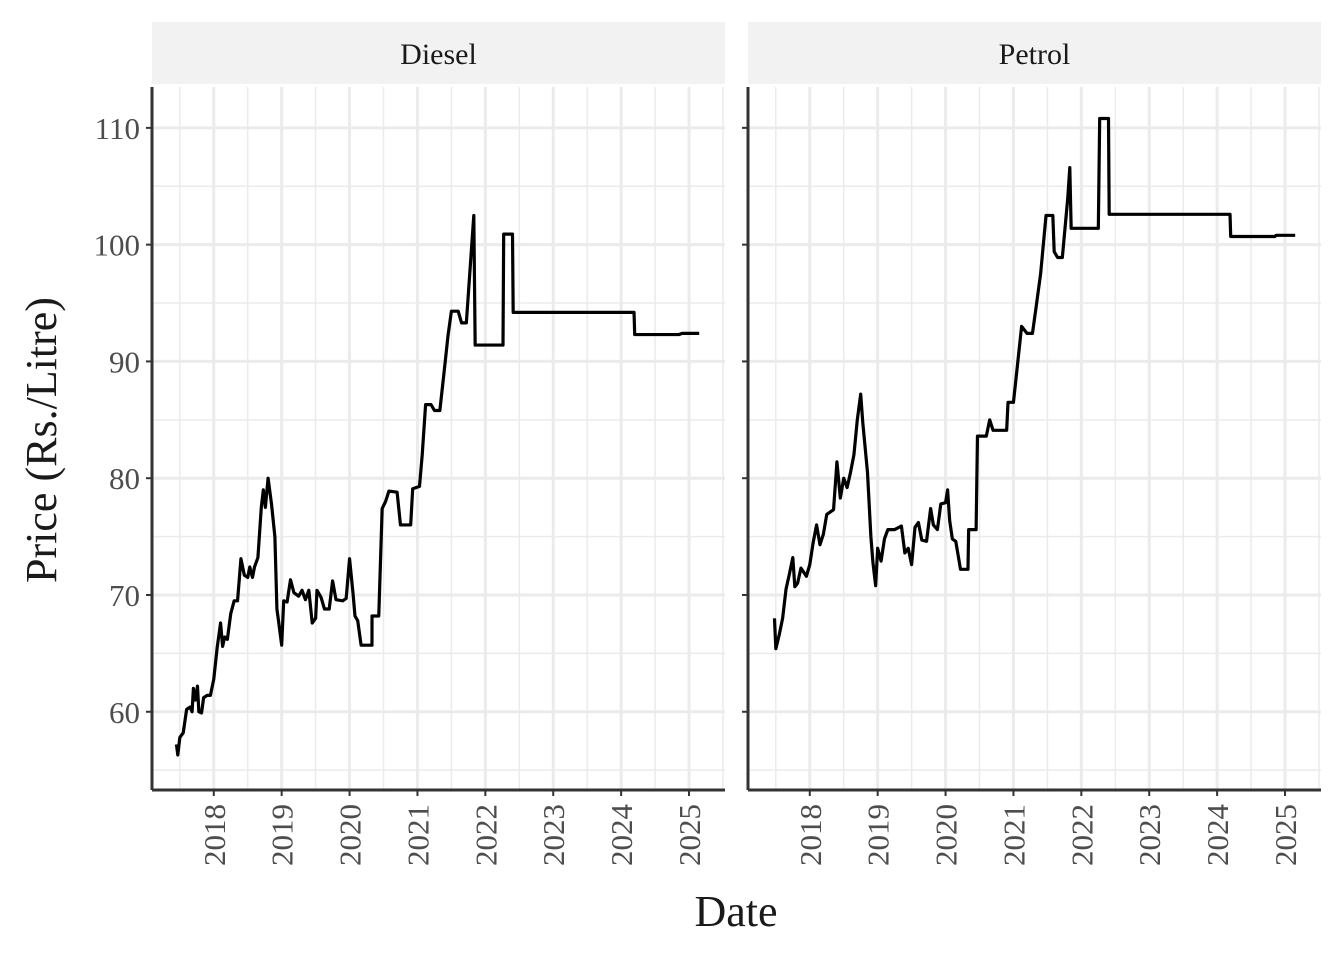 The width and height of the screenshot is (1344, 960). I want to click on x-axis-title: Date, so click(735, 911).